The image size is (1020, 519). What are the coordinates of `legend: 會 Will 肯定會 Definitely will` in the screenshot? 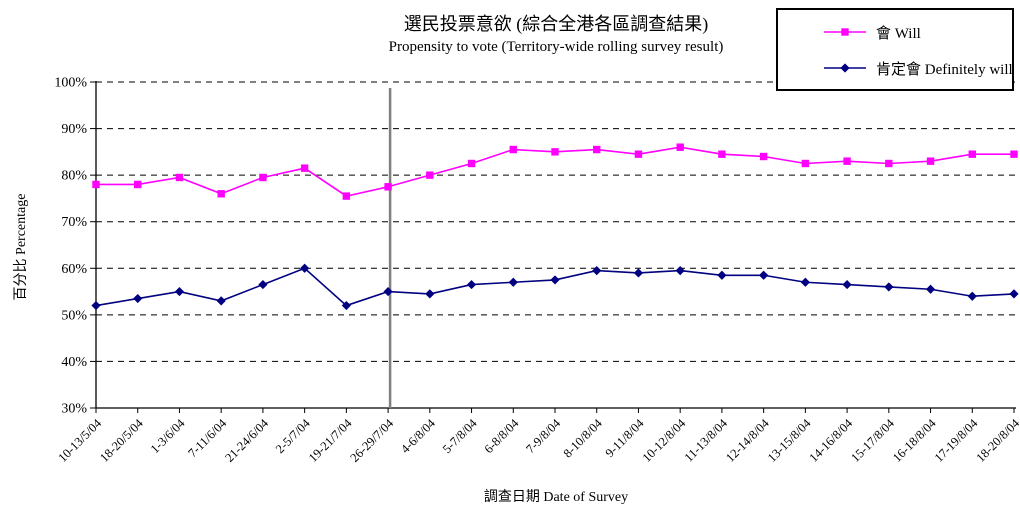 It's located at (895, 49).